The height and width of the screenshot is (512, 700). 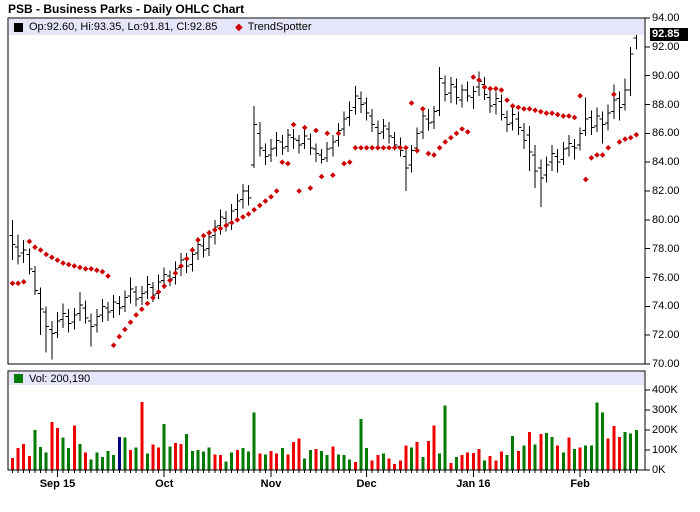 I want to click on volume-axis-label: 0K, so click(x=659, y=470).